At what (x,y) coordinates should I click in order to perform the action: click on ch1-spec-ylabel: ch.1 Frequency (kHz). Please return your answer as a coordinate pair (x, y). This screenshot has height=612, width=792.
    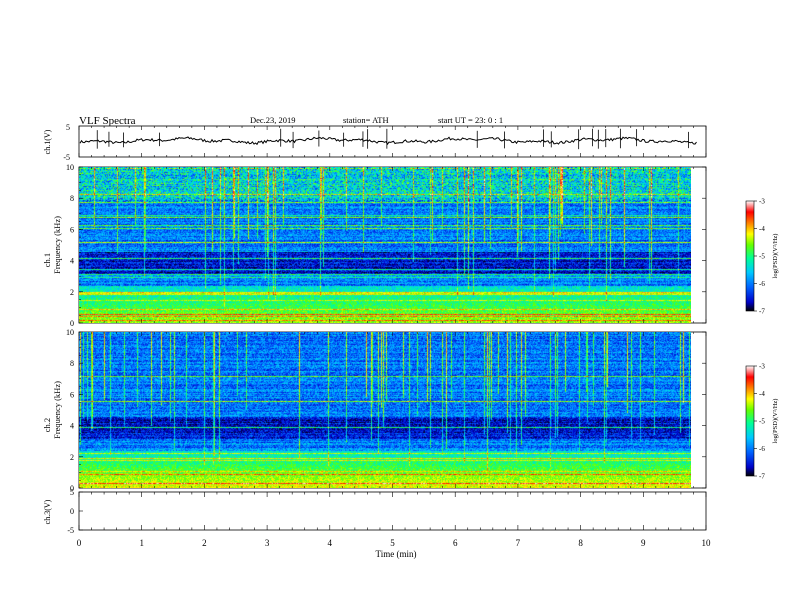
    Looking at the image, I should click on (52, 245).